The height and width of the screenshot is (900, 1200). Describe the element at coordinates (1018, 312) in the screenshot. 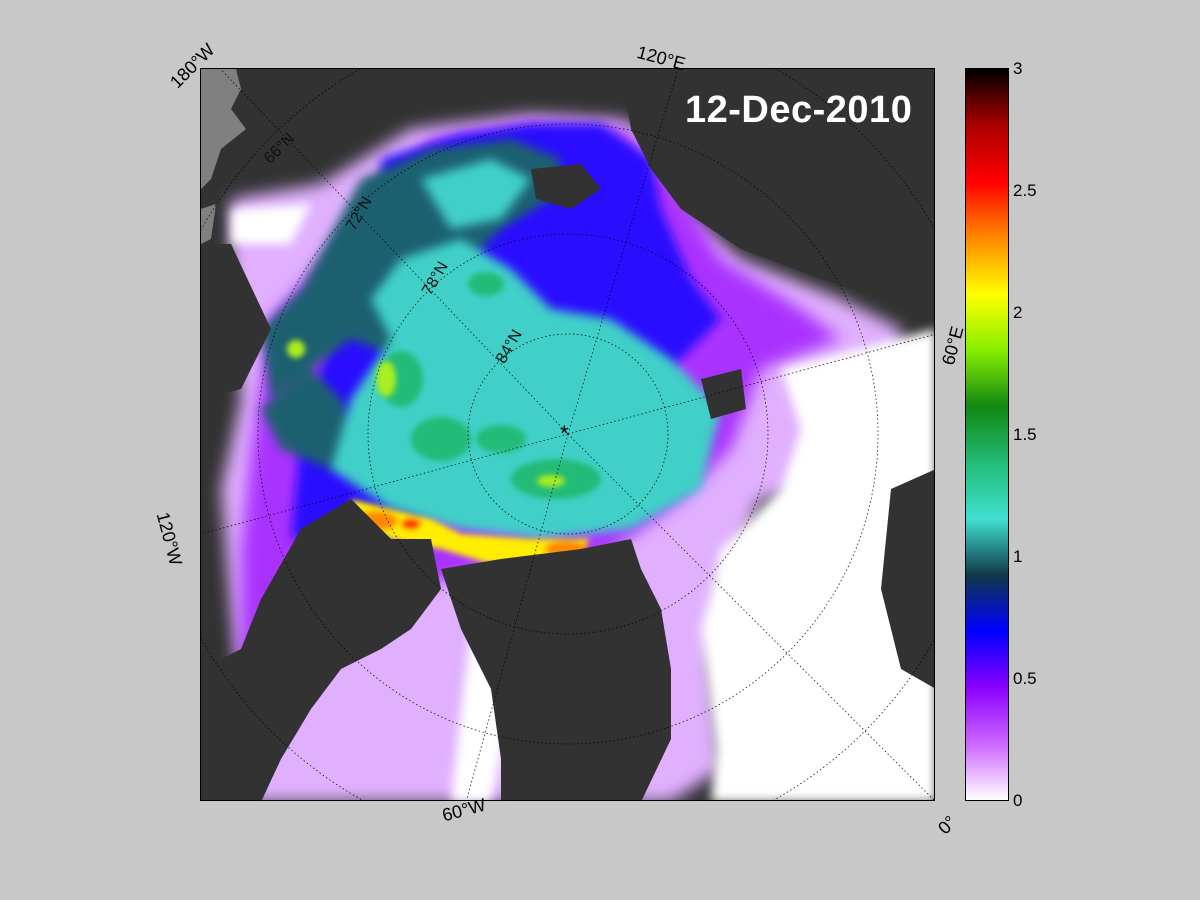

I see `colorbar-tick: 2` at that location.